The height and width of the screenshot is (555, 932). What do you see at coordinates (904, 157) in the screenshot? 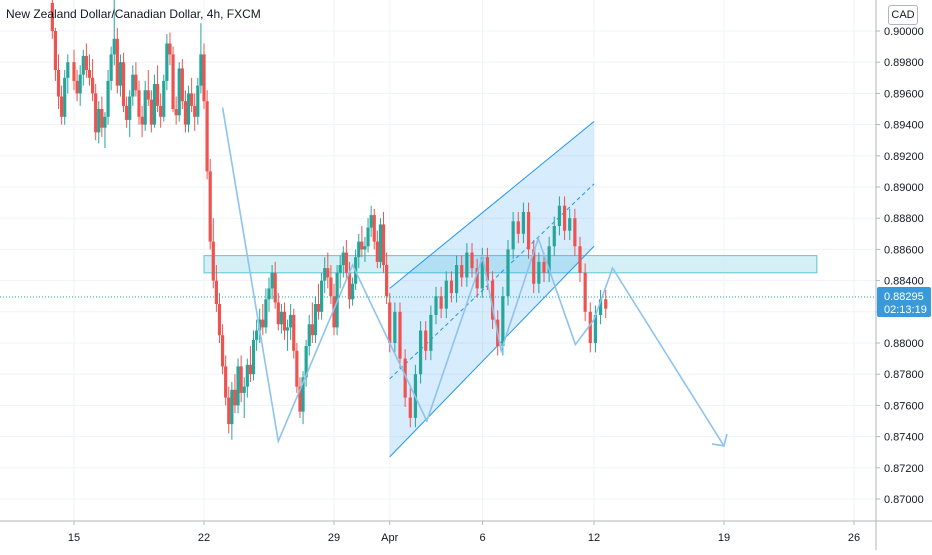
I see `y-tick-label: 0.89200` at bounding box center [904, 157].